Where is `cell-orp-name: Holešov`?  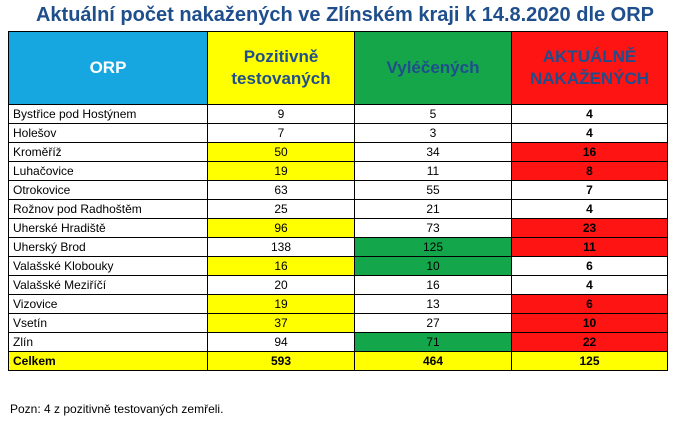 cell-orp-name: Holešov is located at coordinates (108, 133).